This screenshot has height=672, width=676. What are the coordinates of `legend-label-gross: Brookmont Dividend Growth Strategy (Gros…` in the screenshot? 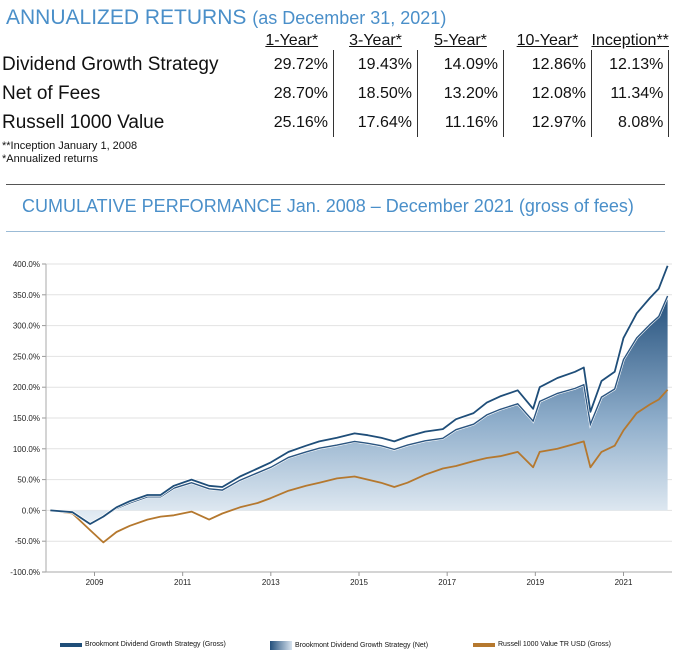 It's located at (155, 644).